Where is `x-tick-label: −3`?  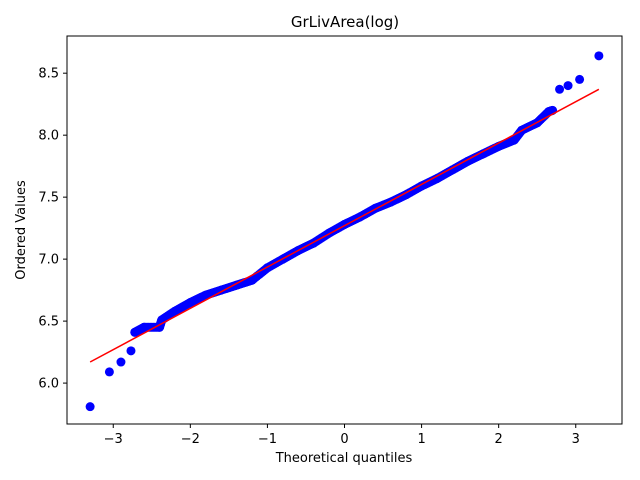 x-tick-label: −3 is located at coordinates (113, 439).